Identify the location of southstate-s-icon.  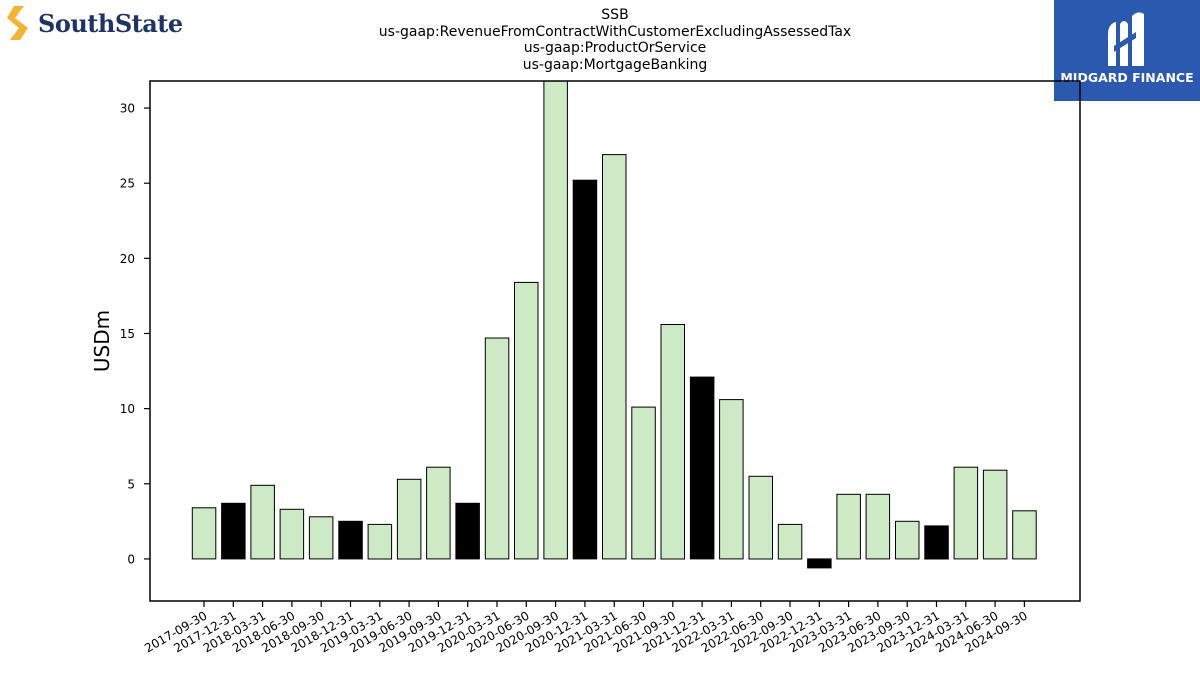
(17, 23).